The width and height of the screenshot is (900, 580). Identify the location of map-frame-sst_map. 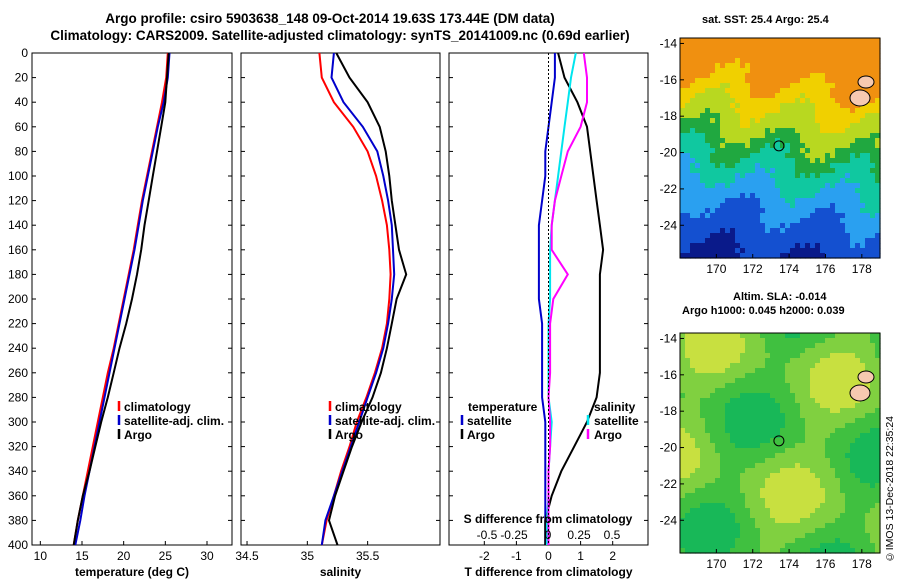
(780, 148).